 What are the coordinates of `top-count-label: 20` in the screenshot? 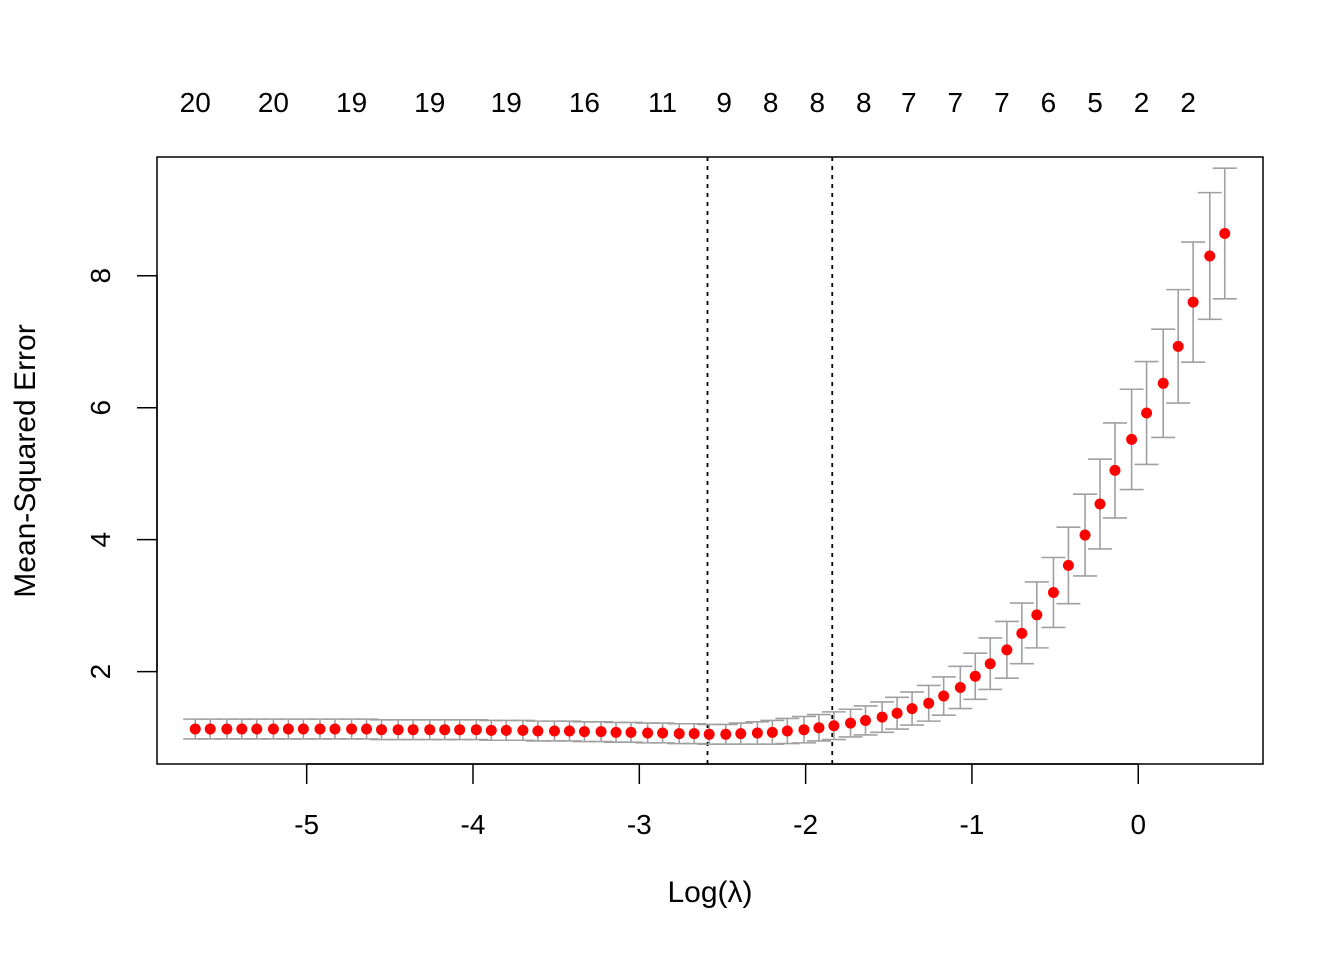 It's located at (195, 102).